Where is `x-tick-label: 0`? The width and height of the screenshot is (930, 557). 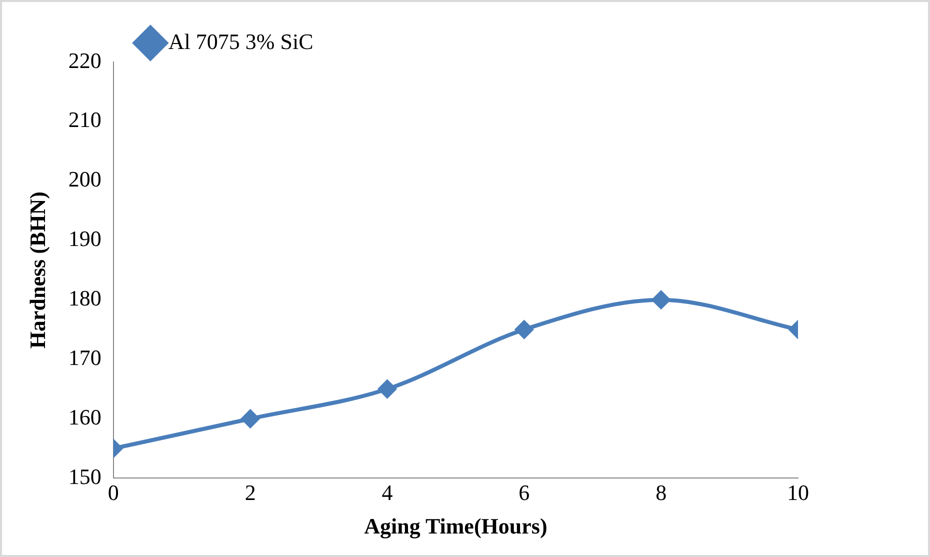 x-tick-label: 0 is located at coordinates (113, 493).